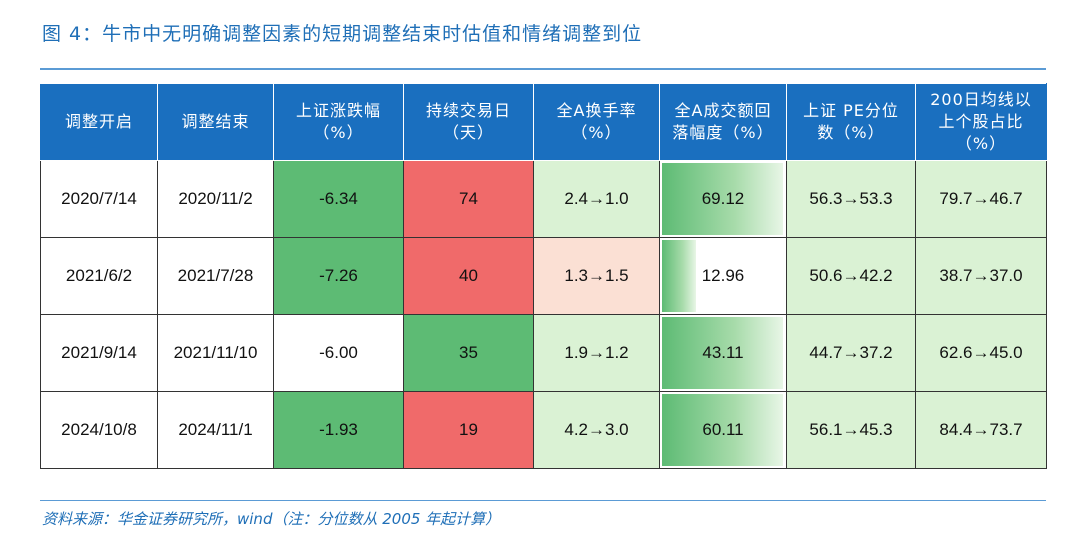 The image size is (1080, 545). Describe the element at coordinates (468, 276) in the screenshot. I see `cell-days: 40` at that location.